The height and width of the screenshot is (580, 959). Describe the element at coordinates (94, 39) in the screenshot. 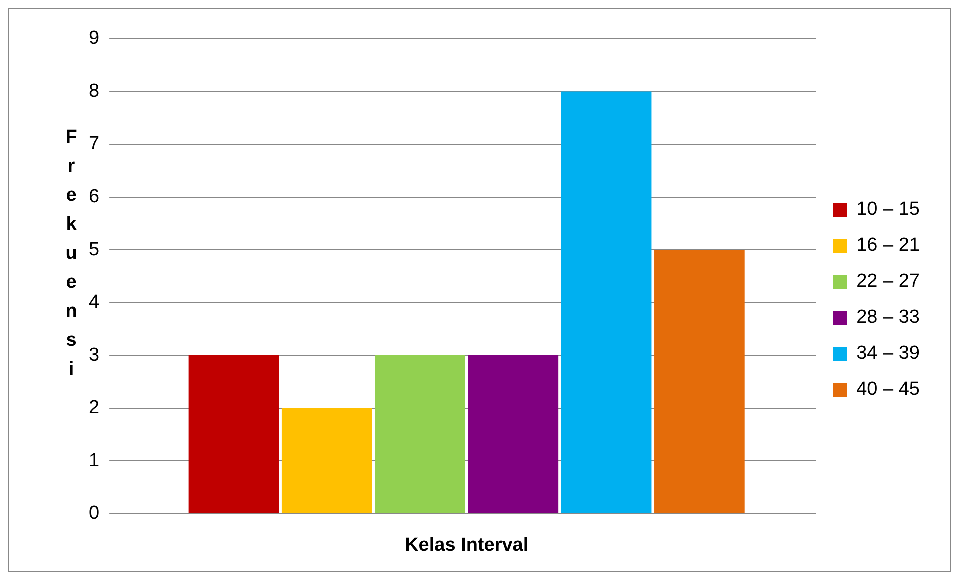

I see `y-tick-label: 9` at that location.